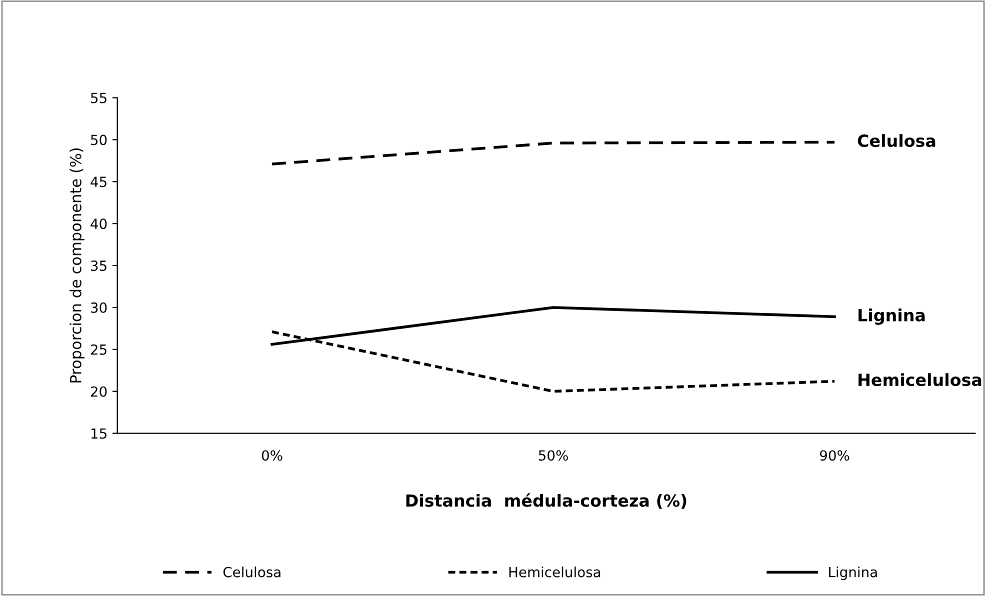  What do you see at coordinates (98, 349) in the screenshot?
I see `y-tick-label: 25` at bounding box center [98, 349].